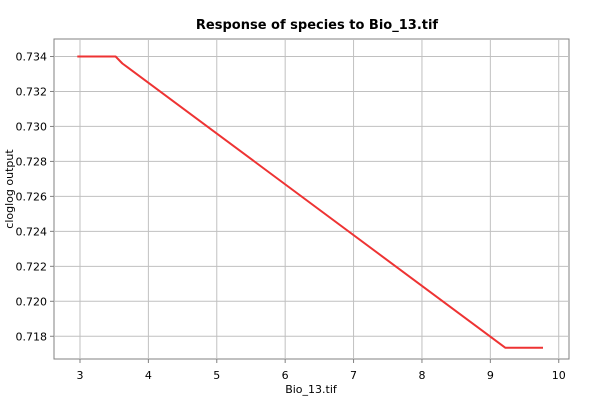 Image resolution: width=600 pixels, height=400 pixels. I want to click on y-tick-label: 0.718, so click(32, 336).